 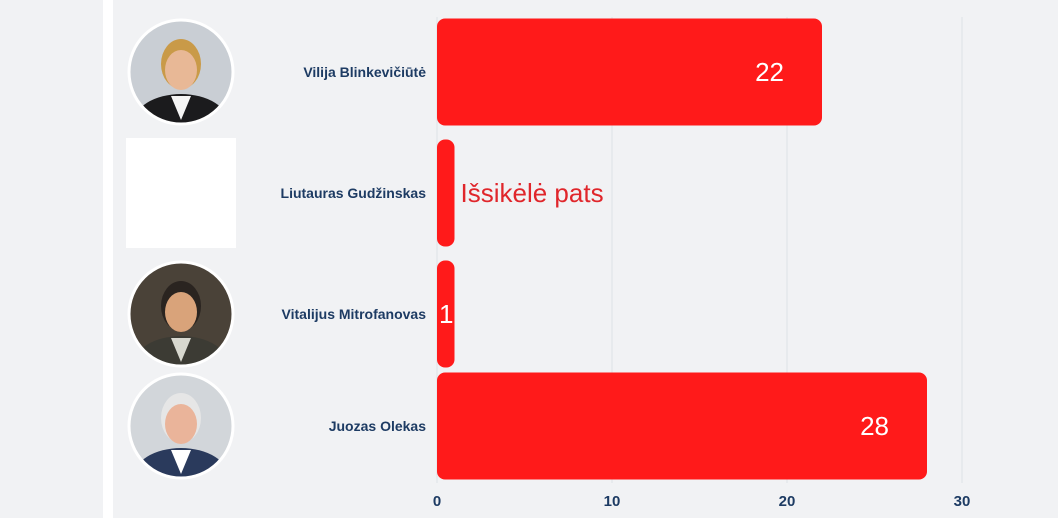 What do you see at coordinates (181, 426) in the screenshot?
I see `portrait-photo-olekas` at bounding box center [181, 426].